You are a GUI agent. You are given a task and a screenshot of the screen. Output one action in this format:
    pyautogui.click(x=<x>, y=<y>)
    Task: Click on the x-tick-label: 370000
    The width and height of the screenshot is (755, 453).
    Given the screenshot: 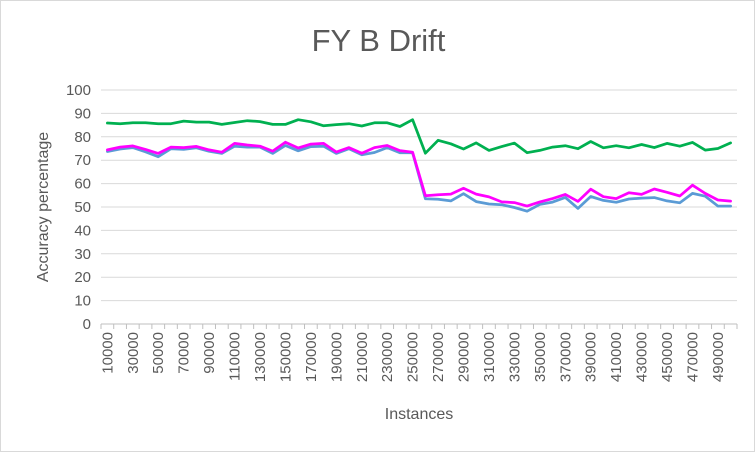 What is the action you would take?
    pyautogui.click(x=565, y=357)
    